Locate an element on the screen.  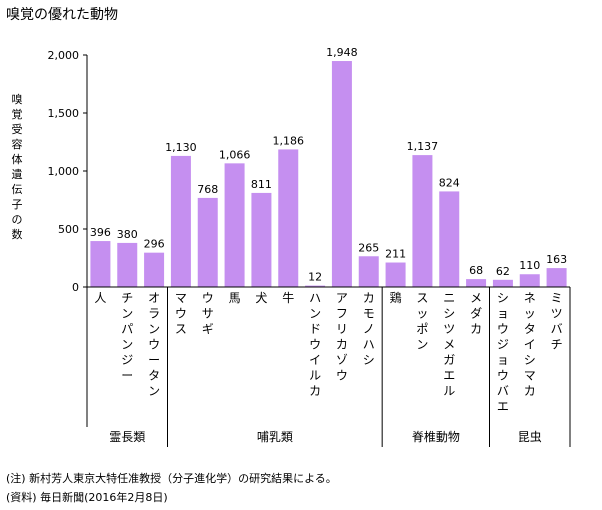
data-label: 12 is located at coordinates (315, 277).